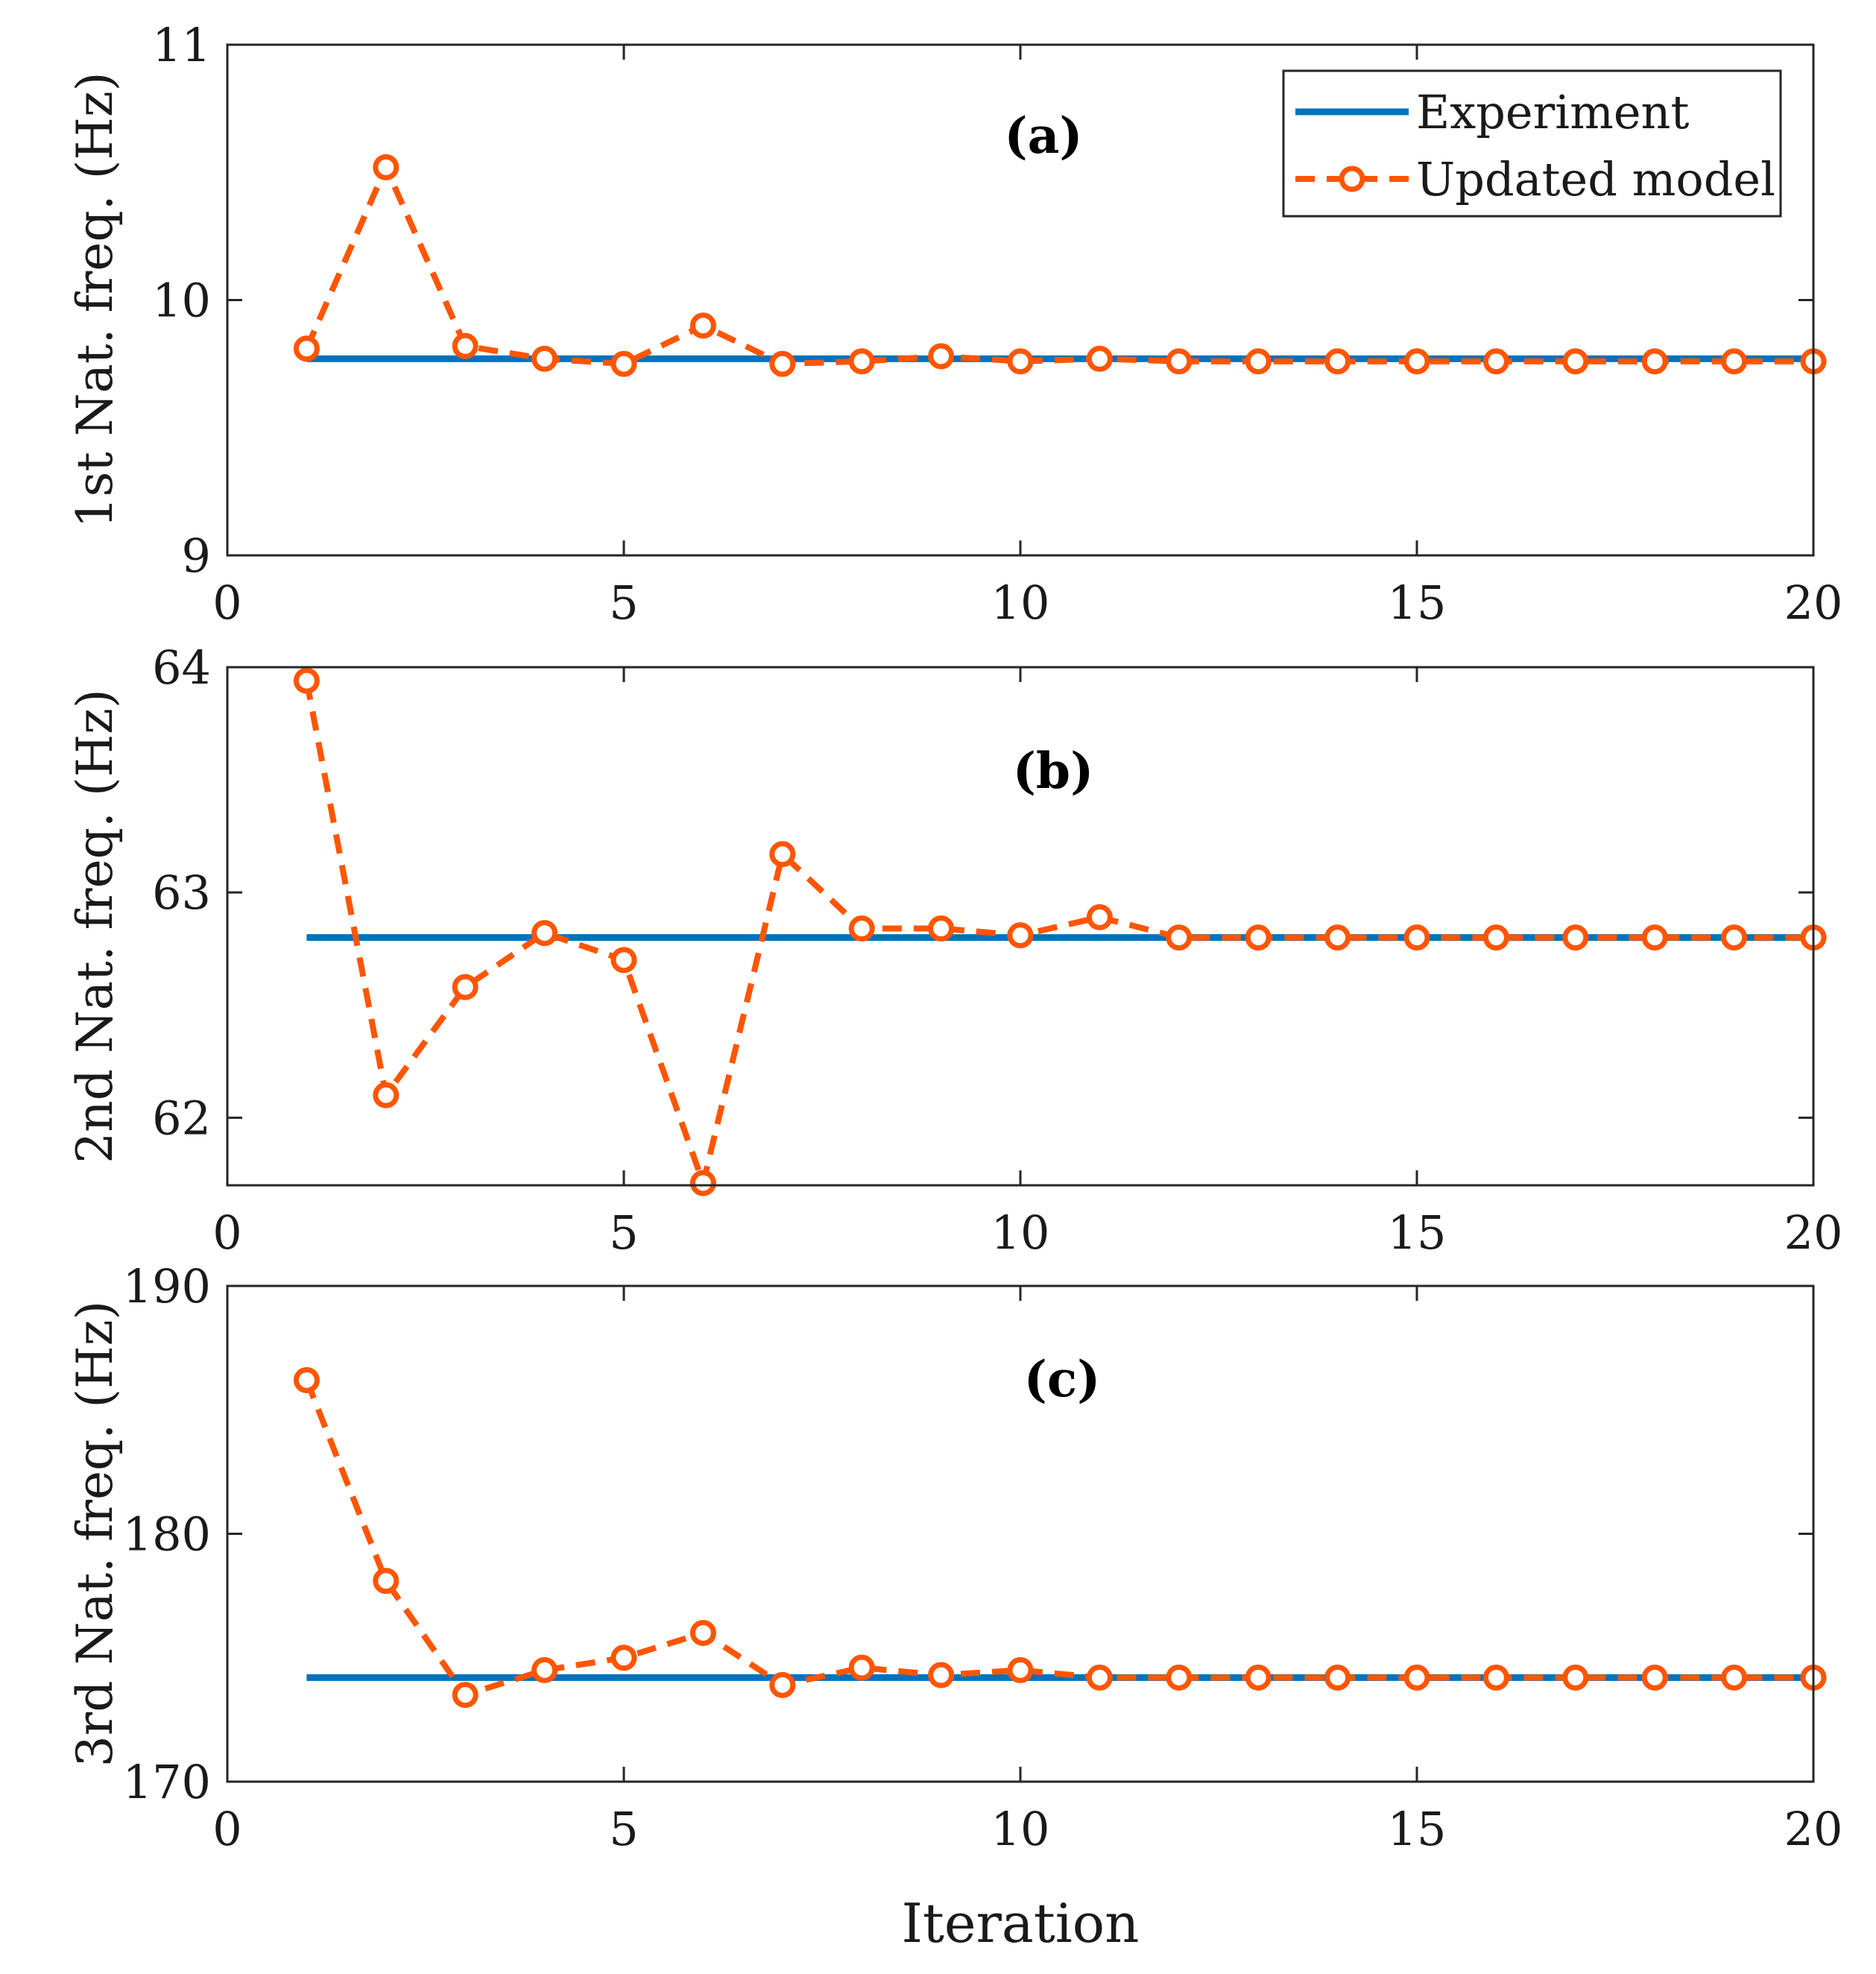 Image resolution: width=1876 pixels, height=1974 pixels. Describe the element at coordinates (1417, 1232) in the screenshot. I see `panel-b-x-tick-label: 15` at that location.